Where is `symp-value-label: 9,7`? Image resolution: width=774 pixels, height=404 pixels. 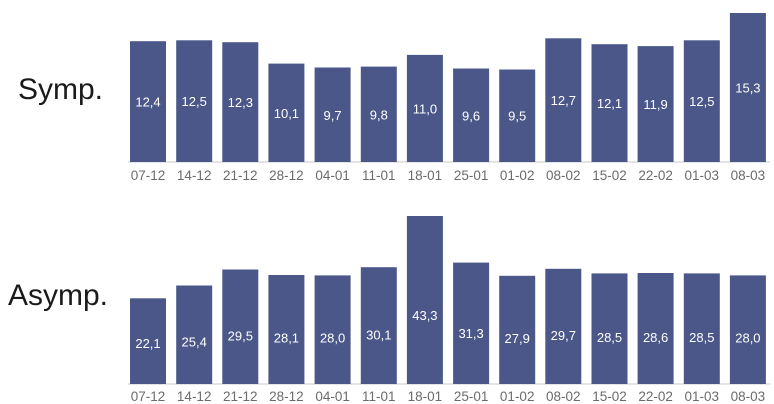
symp-value-label: 9,7 is located at coordinates (333, 115).